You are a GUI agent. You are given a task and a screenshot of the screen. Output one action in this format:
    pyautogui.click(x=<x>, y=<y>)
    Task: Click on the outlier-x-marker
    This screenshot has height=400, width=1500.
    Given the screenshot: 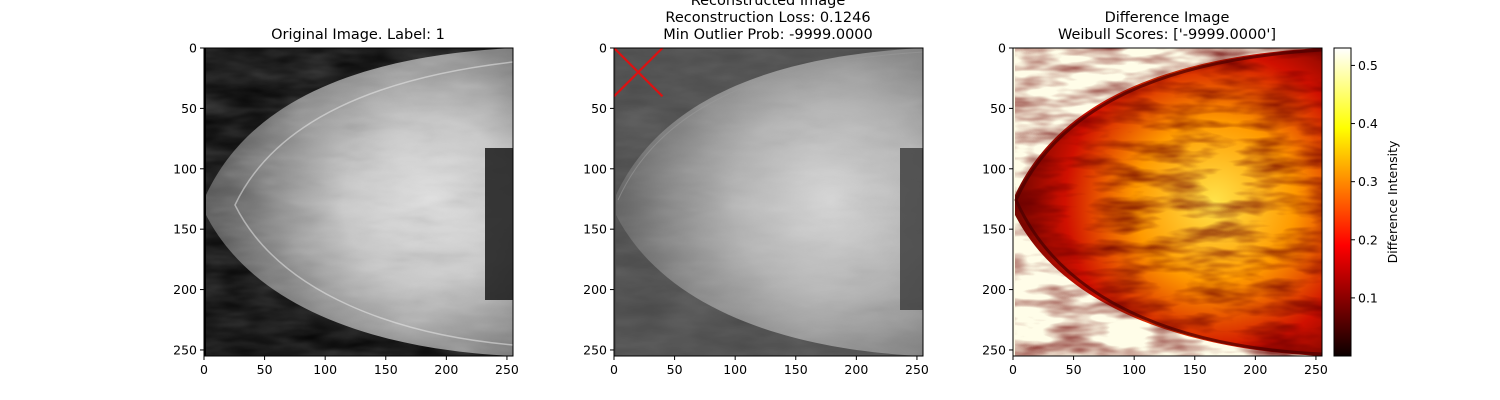 What is the action you would take?
    pyautogui.click(x=639, y=73)
    